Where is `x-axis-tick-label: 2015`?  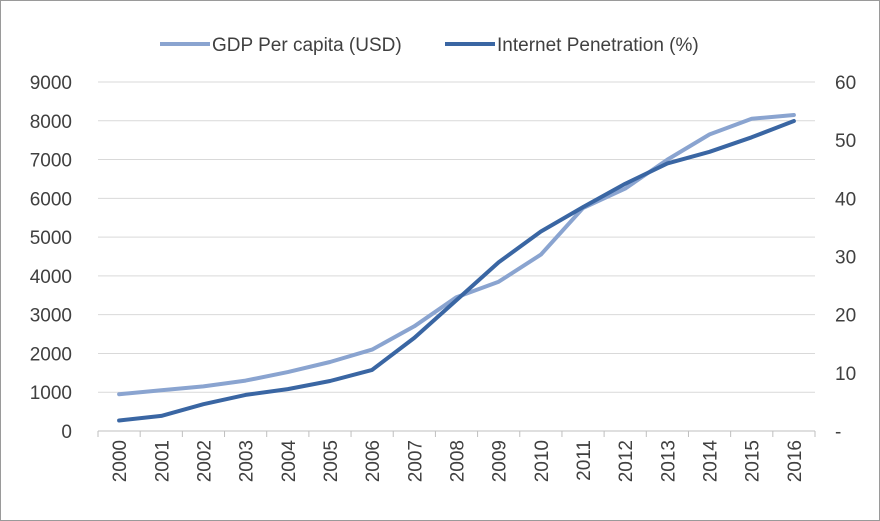
x-axis-tick-label: 2015 is located at coordinates (753, 461).